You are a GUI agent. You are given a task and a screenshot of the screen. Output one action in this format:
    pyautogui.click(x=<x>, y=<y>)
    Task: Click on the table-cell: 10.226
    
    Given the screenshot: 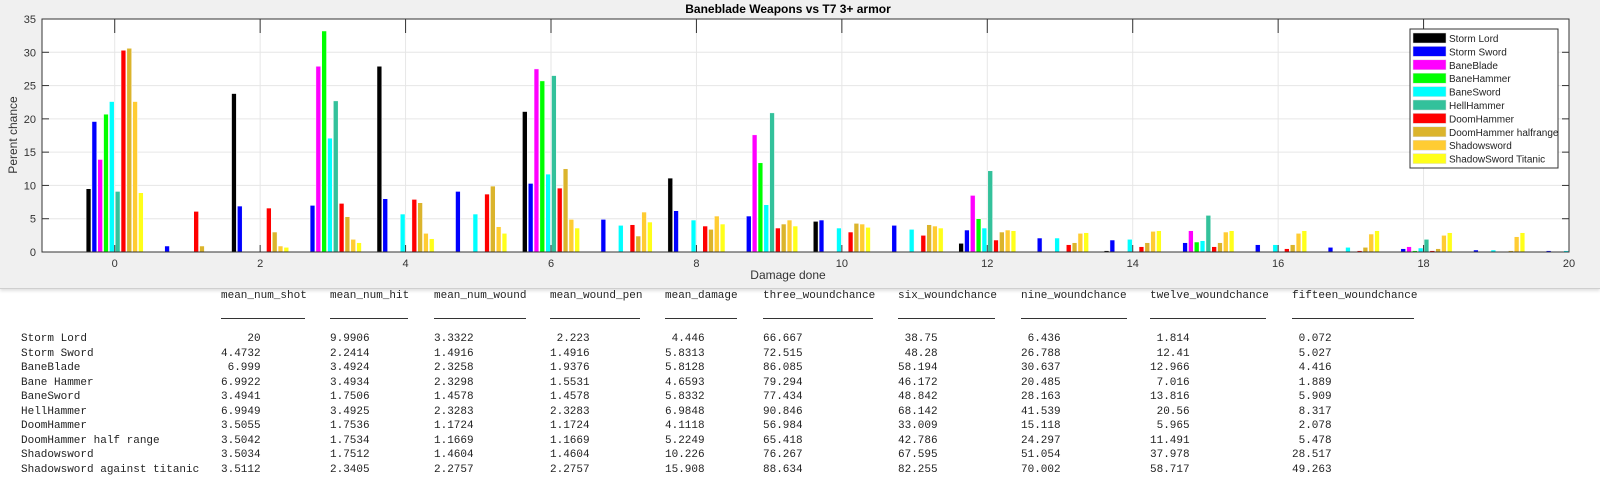 What is the action you would take?
    pyautogui.click(x=685, y=455)
    